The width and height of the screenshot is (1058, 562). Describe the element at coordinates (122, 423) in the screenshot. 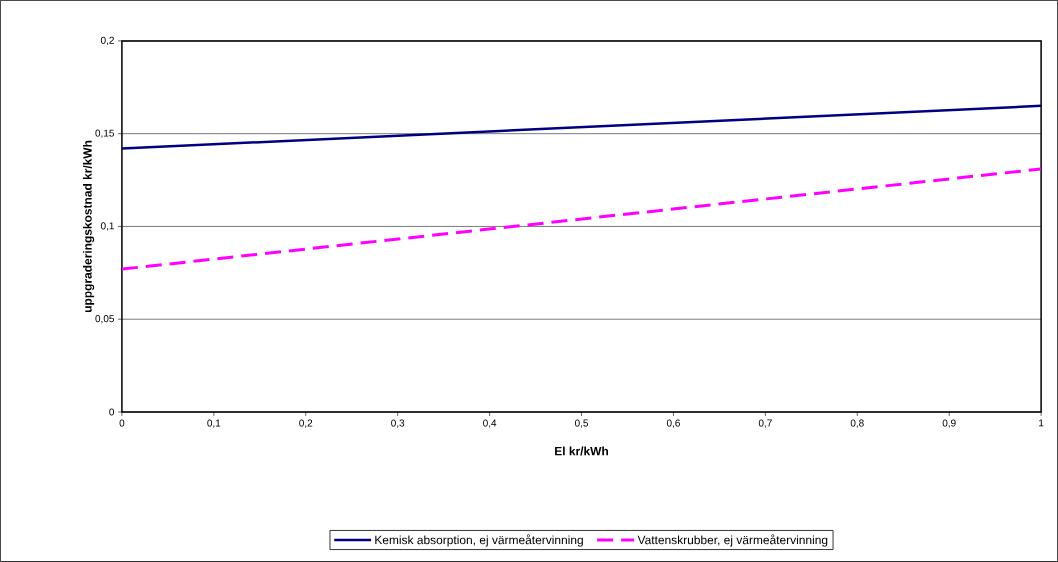

I see `x-tick-label: 0` at that location.